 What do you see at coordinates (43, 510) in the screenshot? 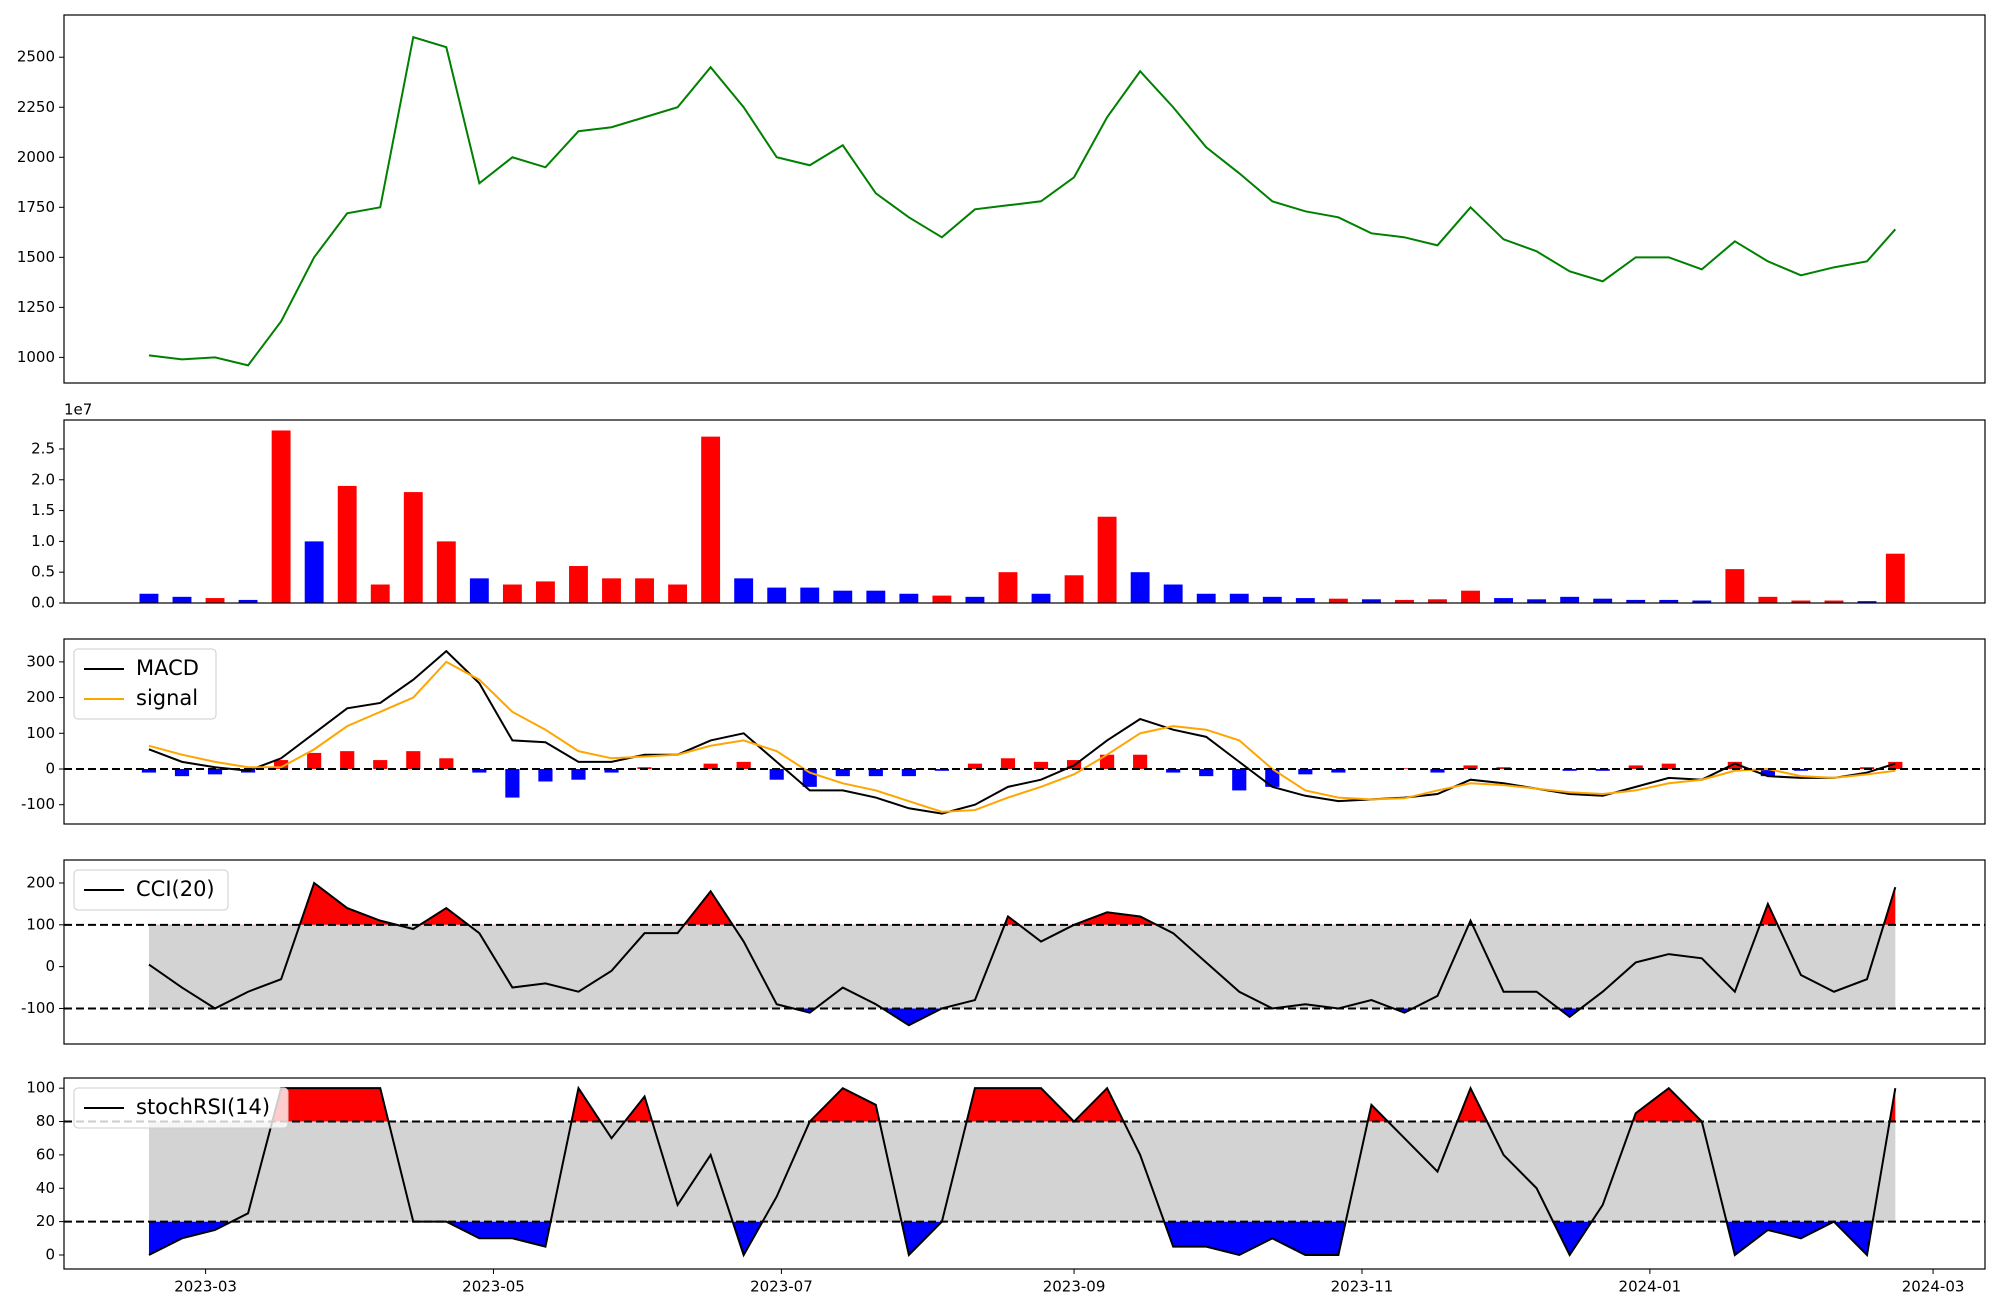
I see `y-tick-label: 1.5` at bounding box center [43, 510].